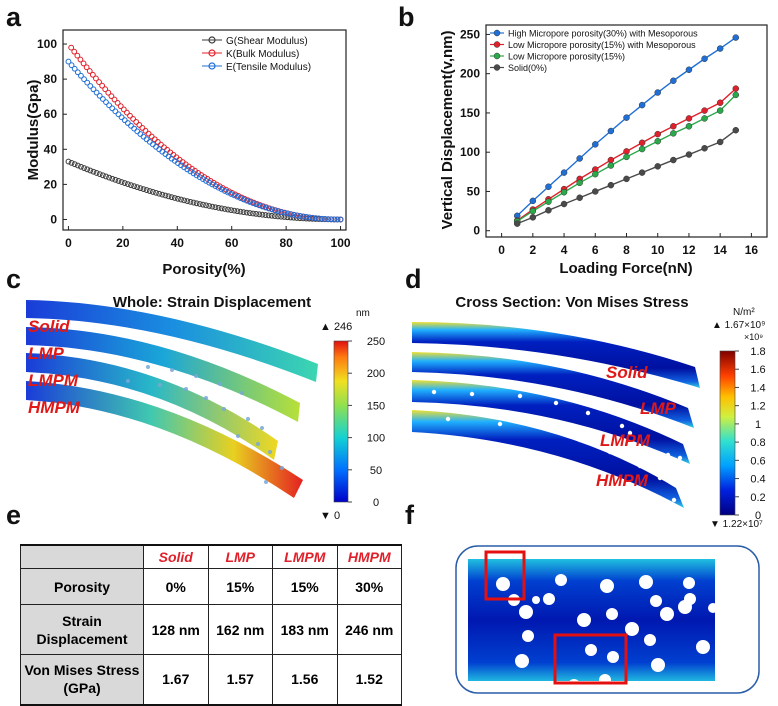 The image size is (778, 706). I want to click on colorbar-tick-label: 200, so click(376, 374).